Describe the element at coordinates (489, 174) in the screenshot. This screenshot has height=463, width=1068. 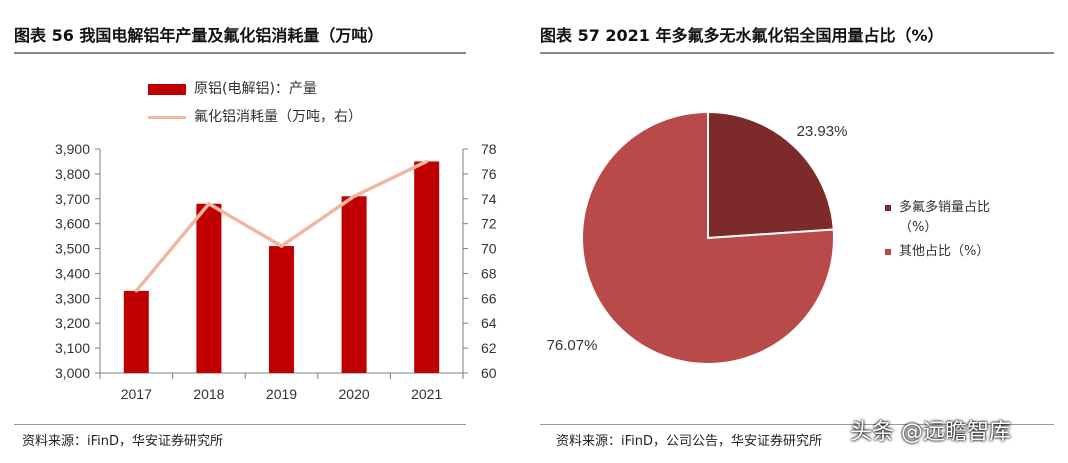
I see `right-tick-label: 76` at that location.